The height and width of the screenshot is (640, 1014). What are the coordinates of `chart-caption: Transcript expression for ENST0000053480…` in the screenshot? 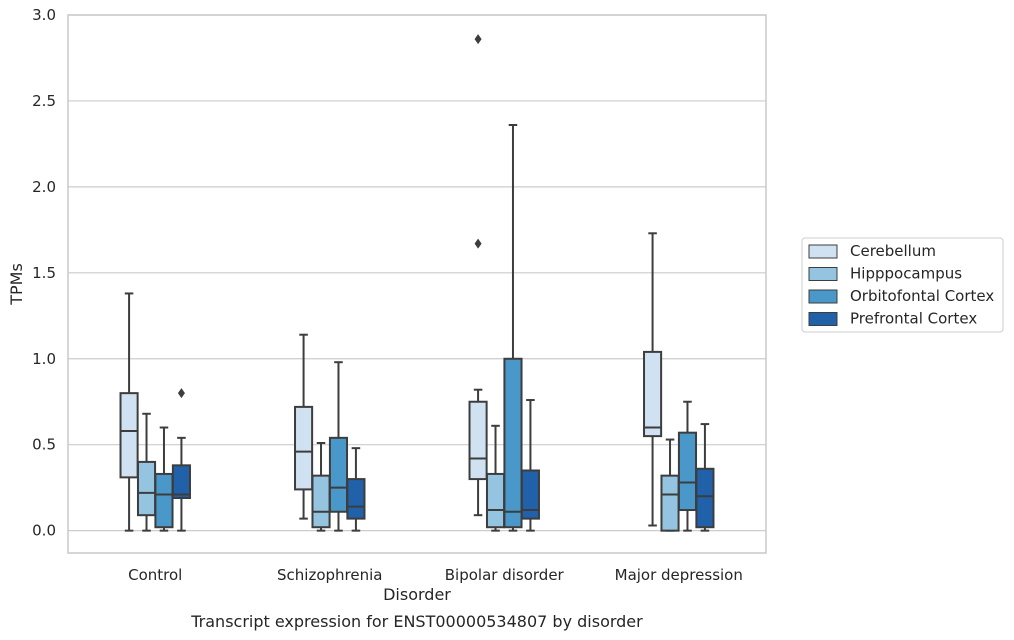 It's located at (416, 621).